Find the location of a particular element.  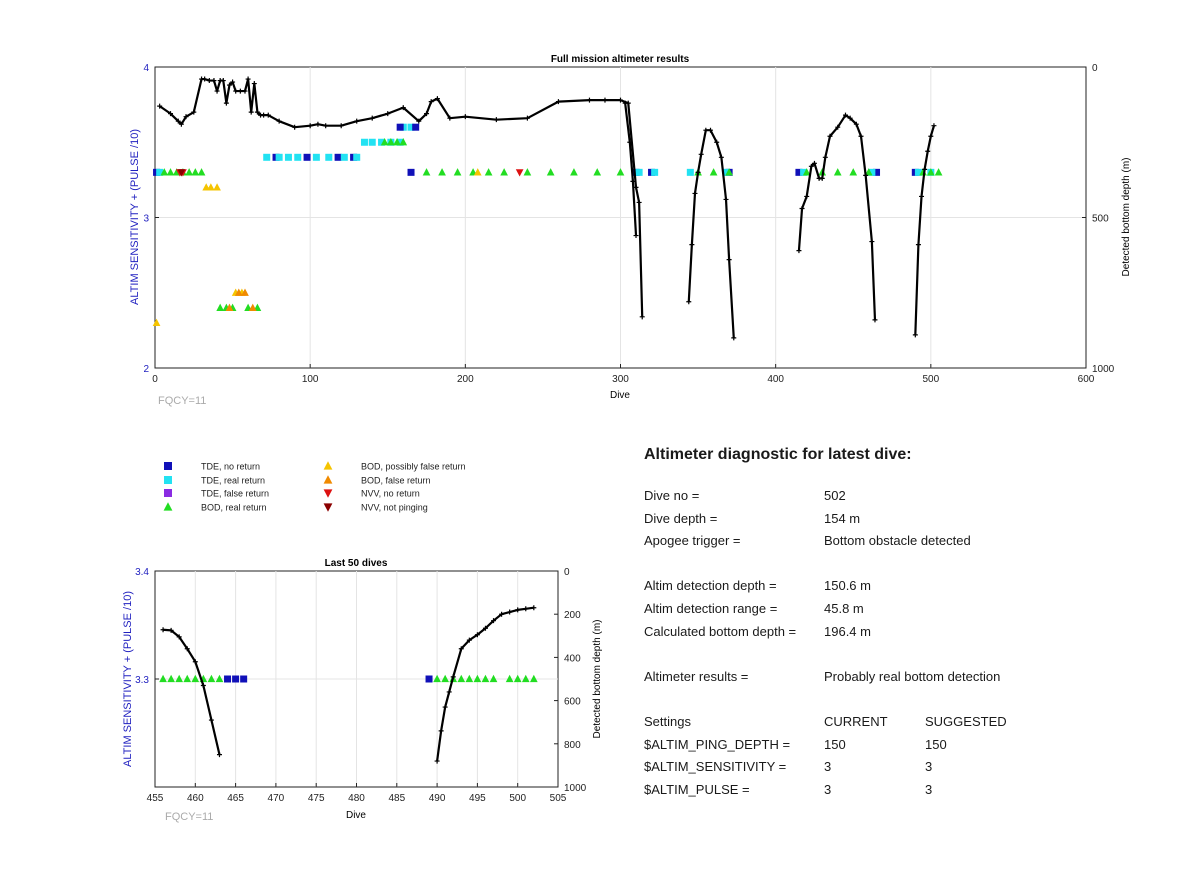

full-mission-y2label: Detected bottom depth (m) is located at coordinates (1126, 217).